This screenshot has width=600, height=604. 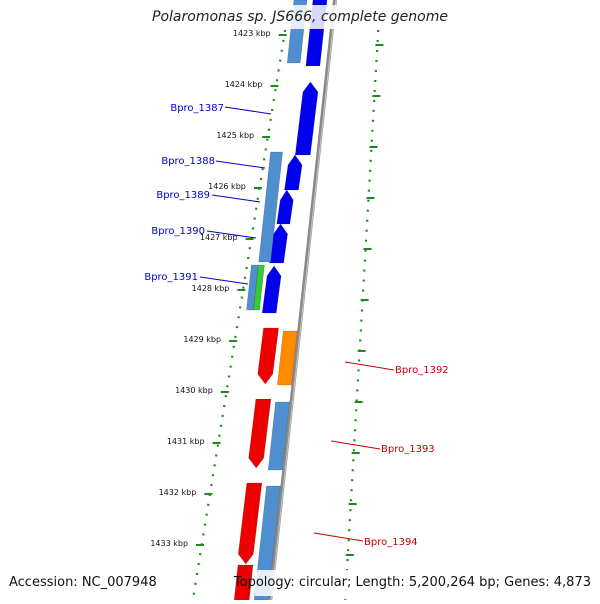 I want to click on title-backdrop, so click(x=300, y=17).